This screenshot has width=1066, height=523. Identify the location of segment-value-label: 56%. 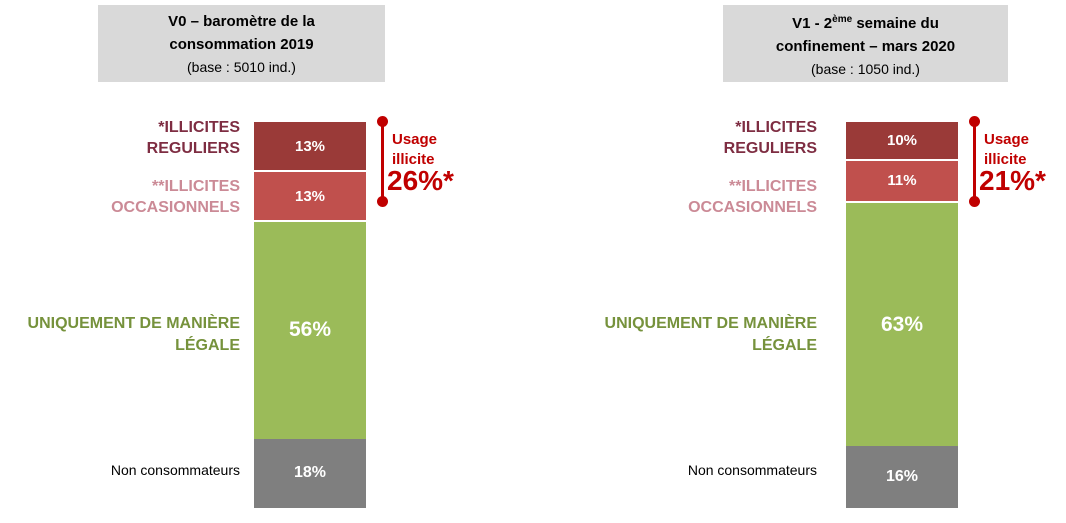
(310, 330).